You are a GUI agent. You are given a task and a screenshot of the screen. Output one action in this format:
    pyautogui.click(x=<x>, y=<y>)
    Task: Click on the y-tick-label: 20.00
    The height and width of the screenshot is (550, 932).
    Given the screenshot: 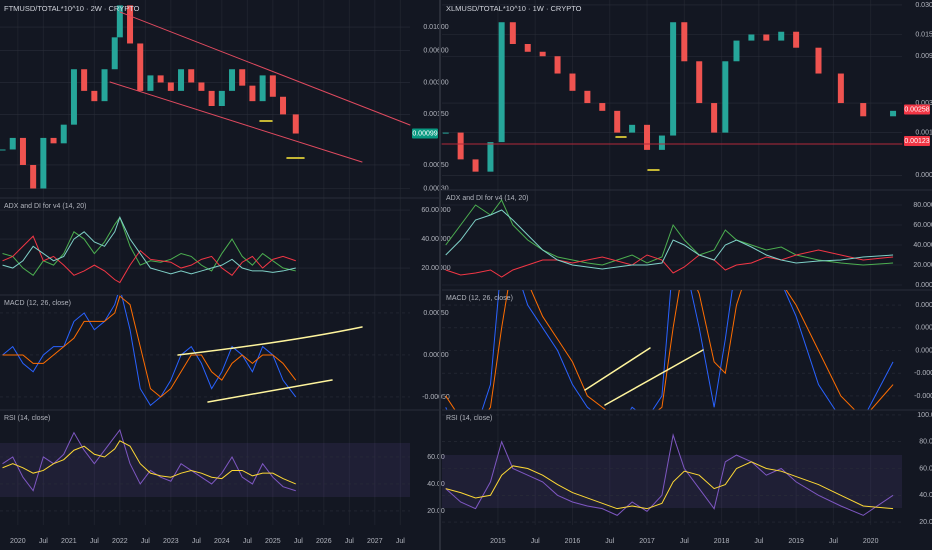 What is the action you would take?
    pyautogui.click(x=436, y=511)
    